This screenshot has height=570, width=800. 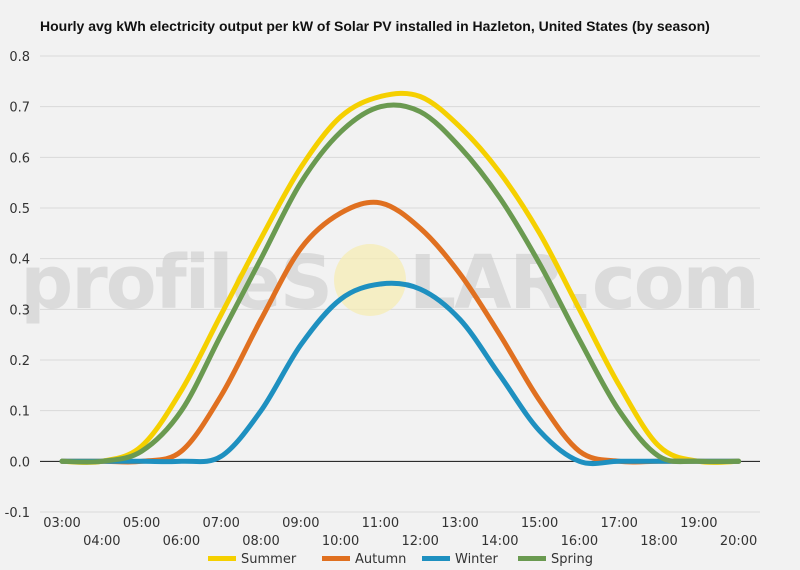 I want to click on y-tick-label: 0.6, so click(x=19, y=158).